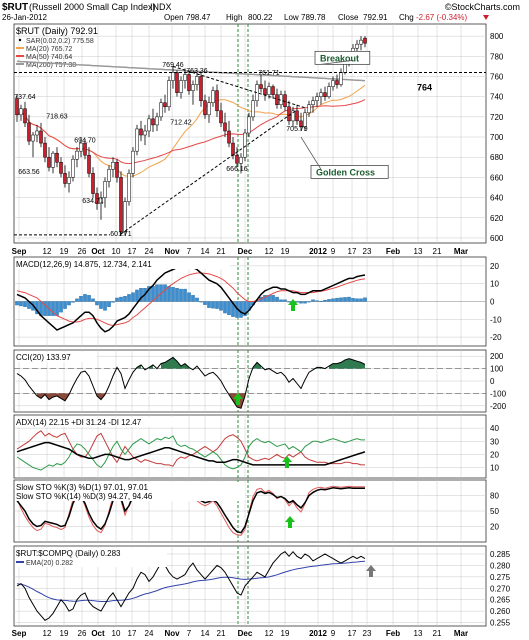  What do you see at coordinates (197, 71) in the screenshot?
I see `price-value-label: 763.36` at bounding box center [197, 71].